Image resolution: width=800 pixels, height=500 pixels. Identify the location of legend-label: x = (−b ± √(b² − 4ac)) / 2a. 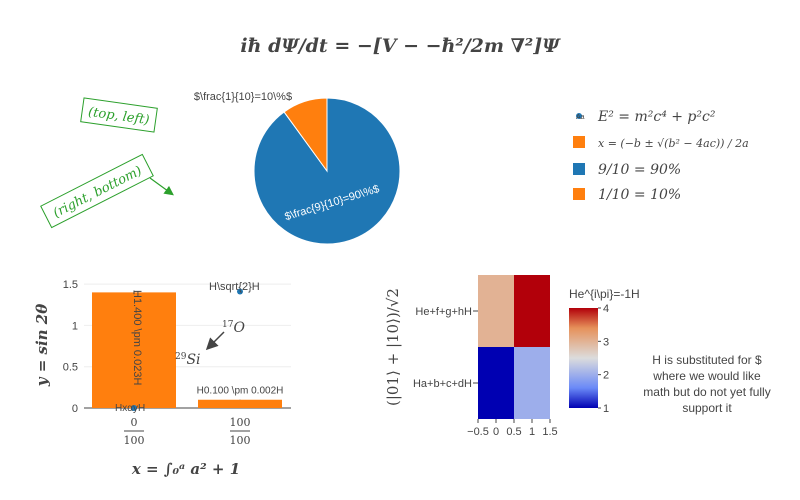
(673, 143).